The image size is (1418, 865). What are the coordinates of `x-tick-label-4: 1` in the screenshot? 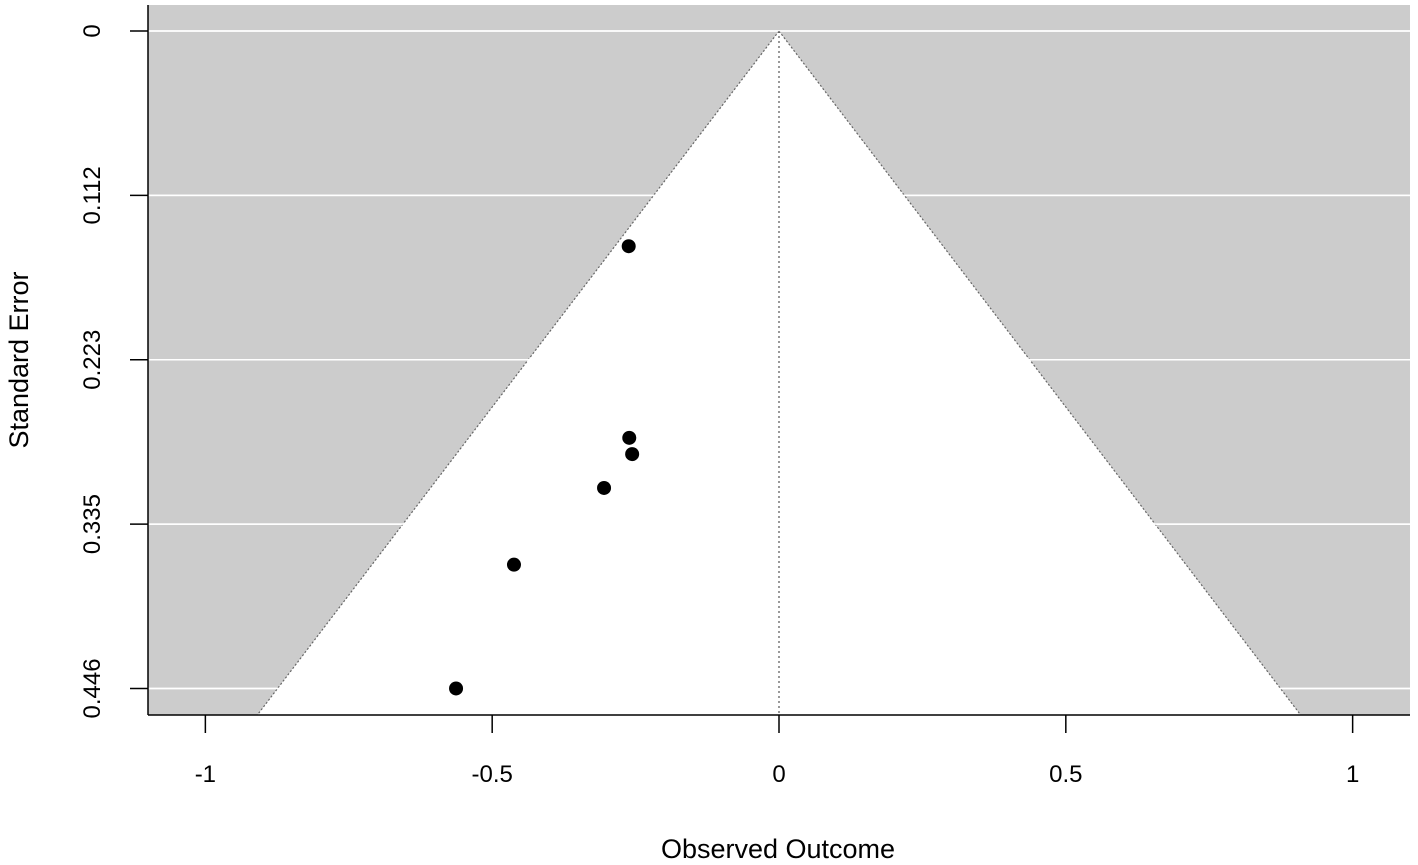 It's located at (1352, 774).